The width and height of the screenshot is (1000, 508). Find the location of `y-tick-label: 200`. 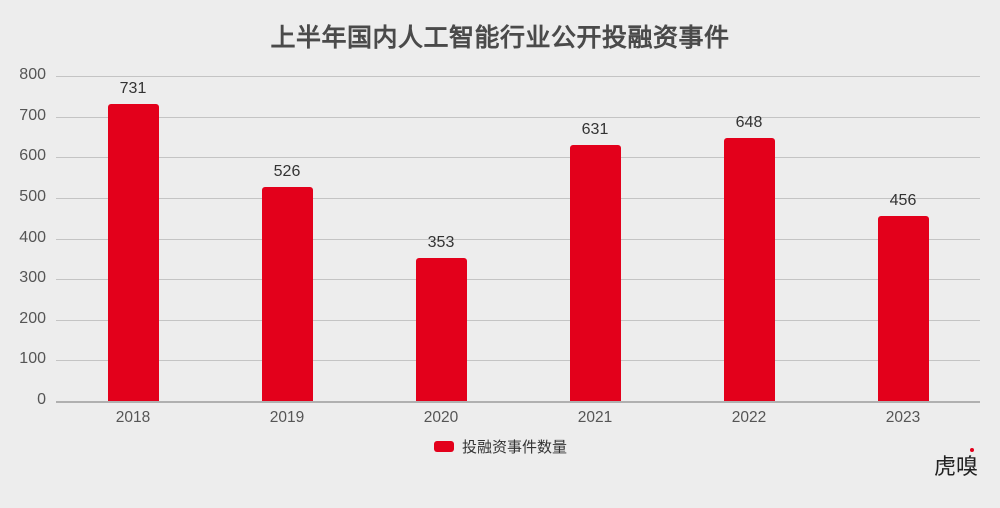

y-tick-label: 200 is located at coordinates (32, 318).